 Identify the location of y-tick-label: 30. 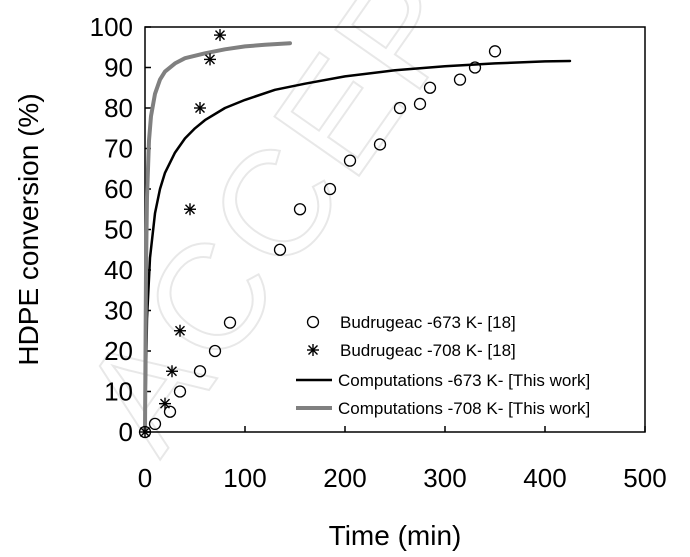
(118, 311).